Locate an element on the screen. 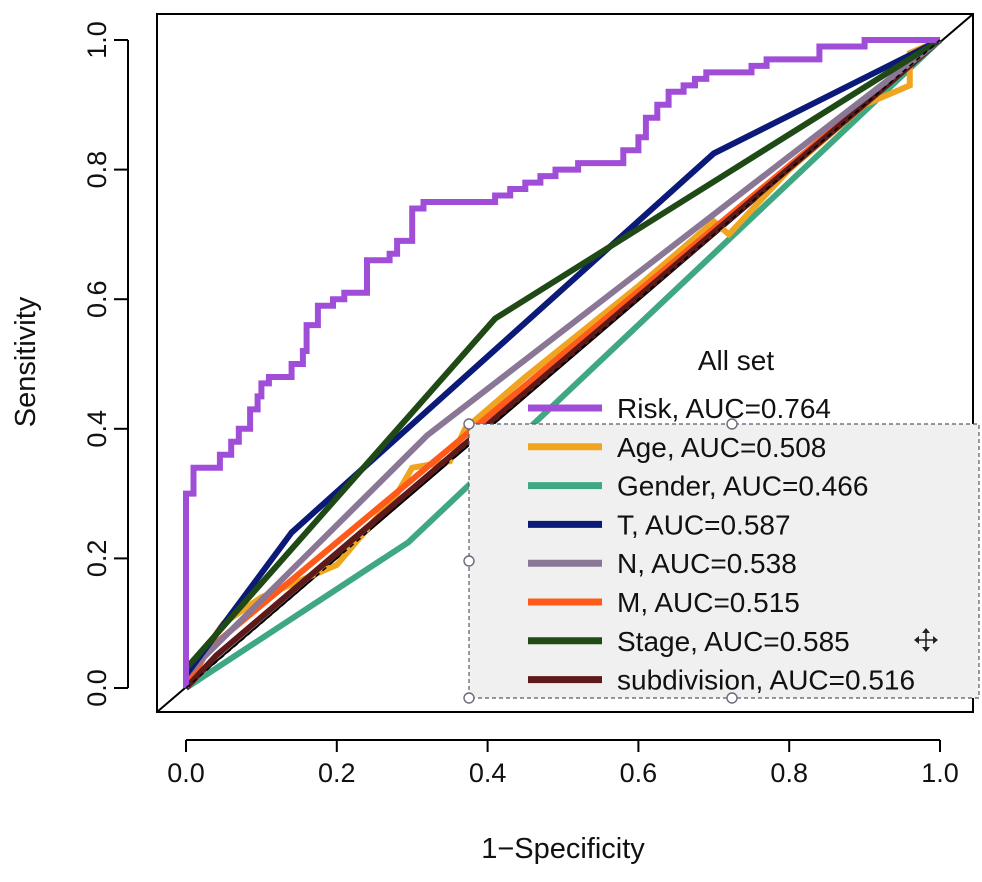 This screenshot has width=982, height=882. legend-item-age: Age, AUC=0.508 is located at coordinates (677, 447).